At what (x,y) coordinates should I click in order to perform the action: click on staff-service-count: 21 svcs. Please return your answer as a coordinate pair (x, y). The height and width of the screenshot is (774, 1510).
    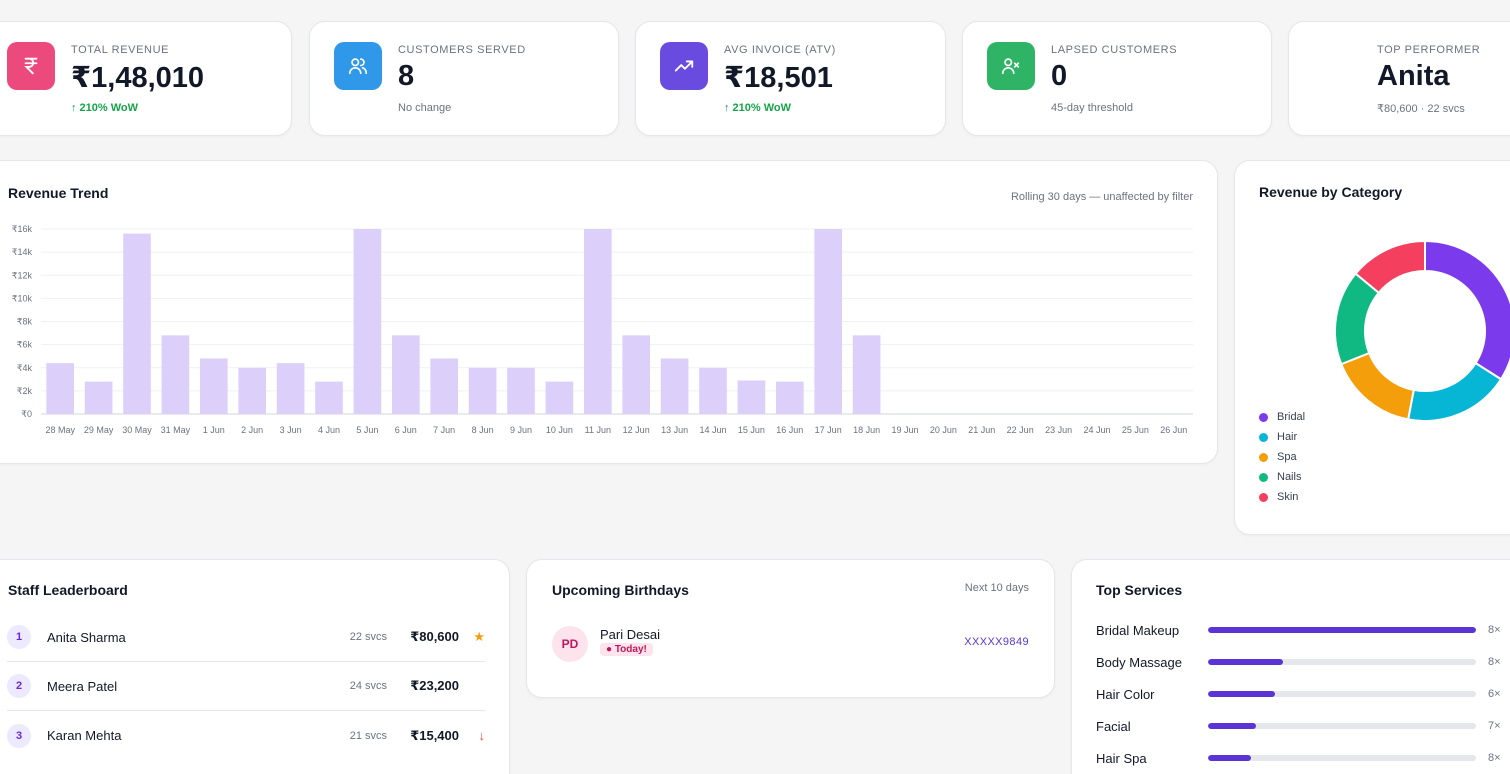
    Looking at the image, I should click on (368, 735).